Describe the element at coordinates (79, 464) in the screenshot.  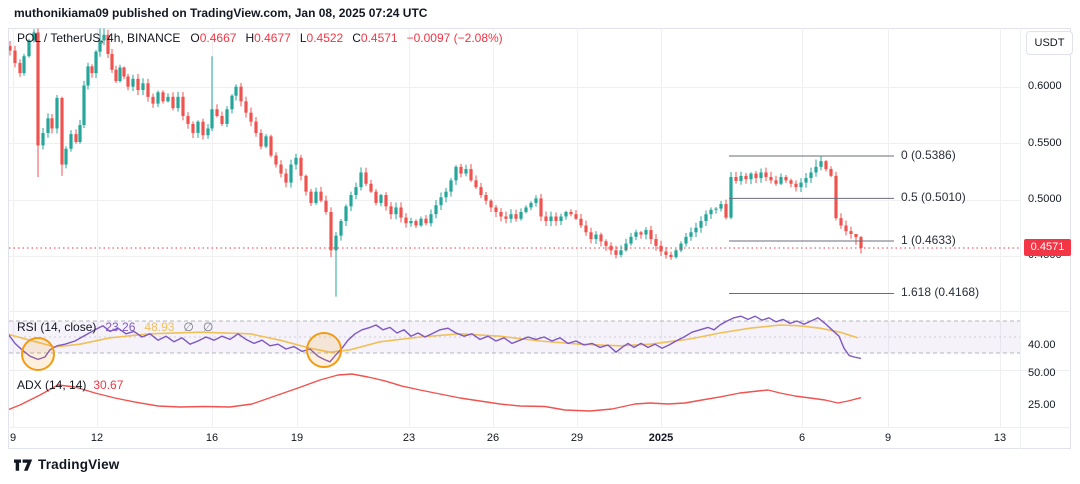
I see `tradingview-brand-text: TradingView` at that location.